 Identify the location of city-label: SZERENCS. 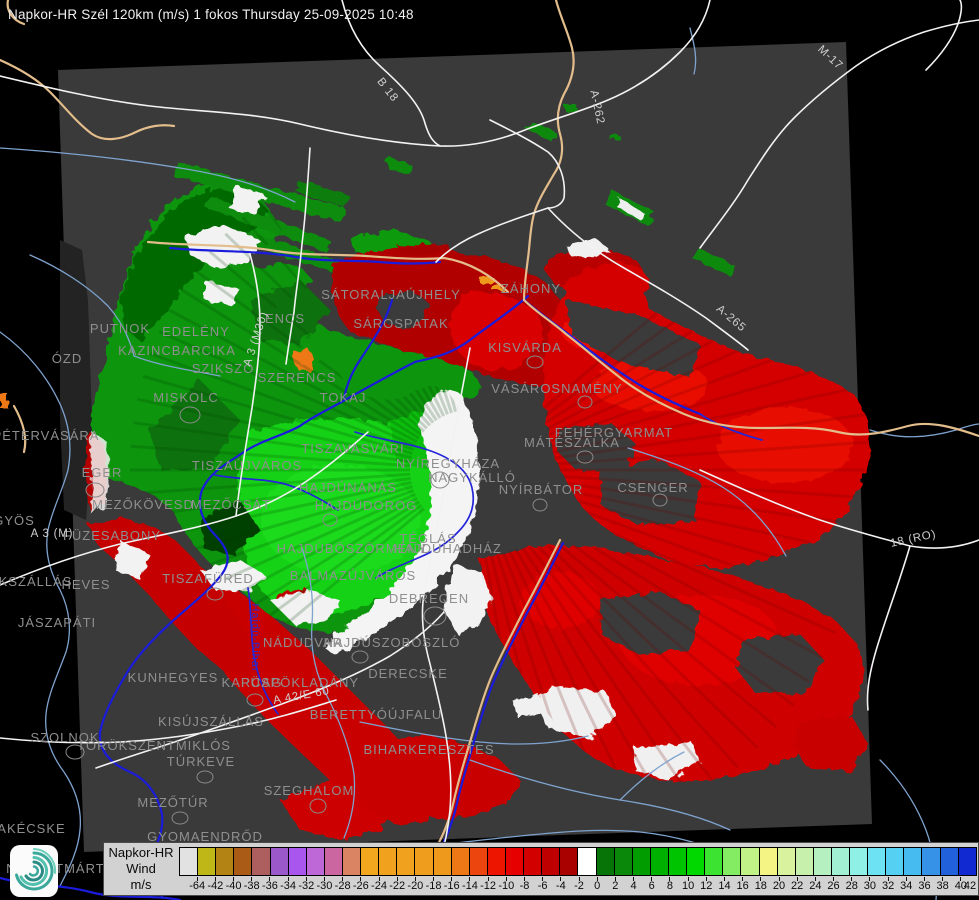
(297, 377).